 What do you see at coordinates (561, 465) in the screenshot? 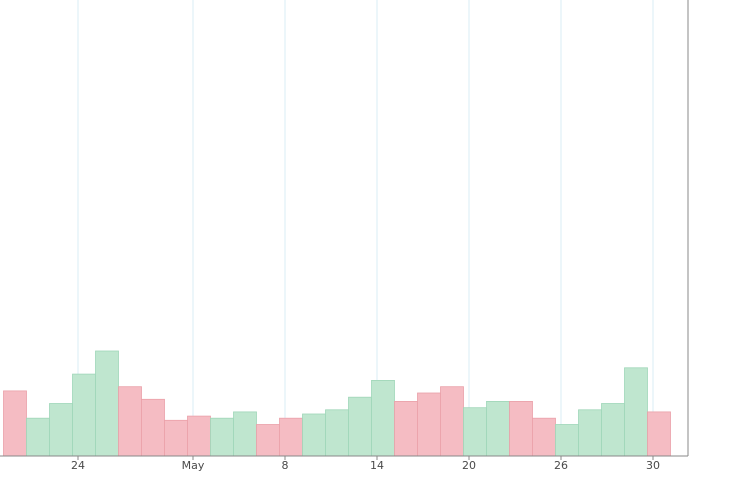
I see `date-tick-label: 26` at bounding box center [561, 465].